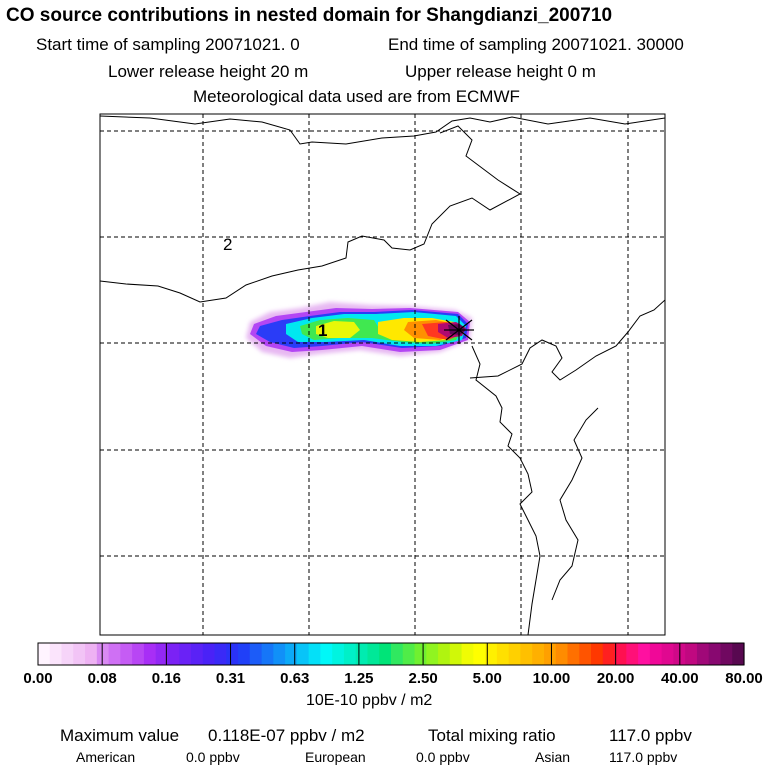  What do you see at coordinates (106, 757) in the screenshot?
I see `source-american-label: American` at bounding box center [106, 757].